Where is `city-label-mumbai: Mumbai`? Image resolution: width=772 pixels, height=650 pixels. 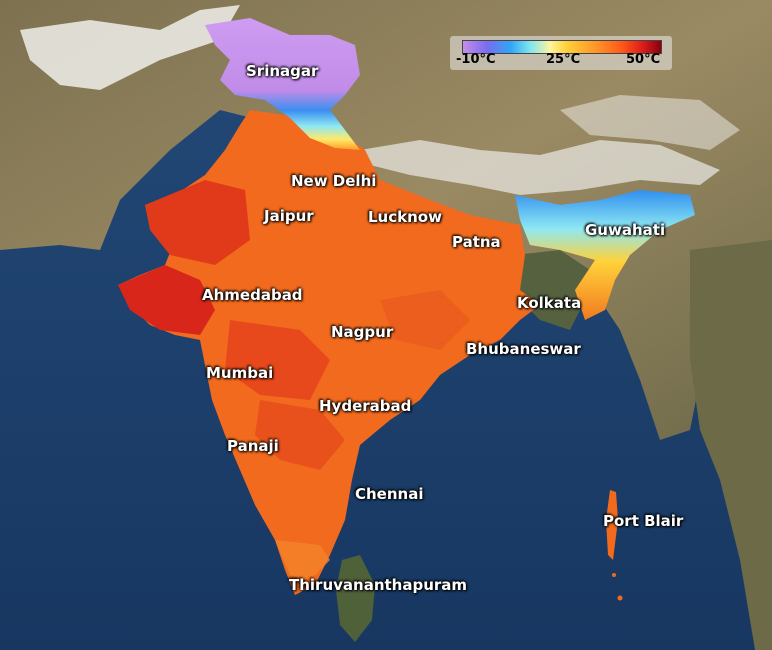 city-label-mumbai: Mumbai is located at coordinates (240, 373).